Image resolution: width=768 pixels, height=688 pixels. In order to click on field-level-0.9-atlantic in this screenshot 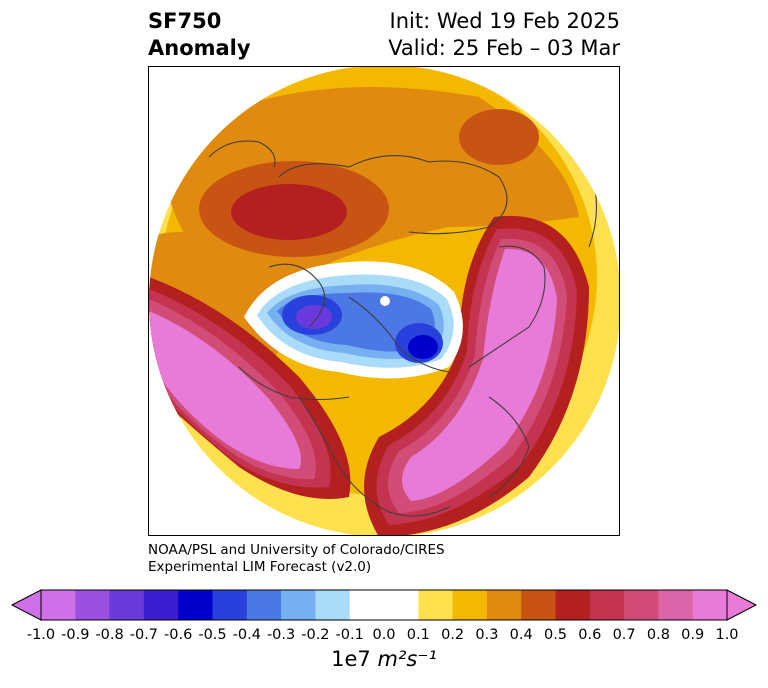, I will do `click(479, 374)`.